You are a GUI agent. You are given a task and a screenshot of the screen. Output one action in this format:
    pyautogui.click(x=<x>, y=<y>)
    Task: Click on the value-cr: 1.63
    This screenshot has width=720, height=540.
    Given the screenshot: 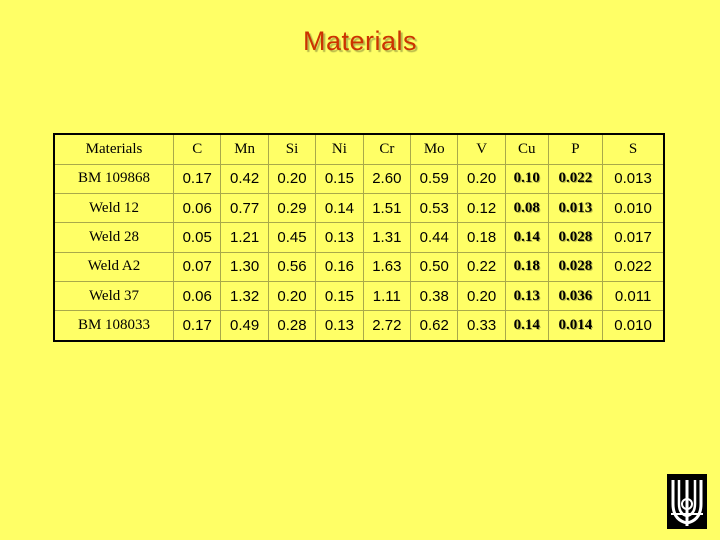 What is the action you would take?
    pyautogui.click(x=387, y=266)
    